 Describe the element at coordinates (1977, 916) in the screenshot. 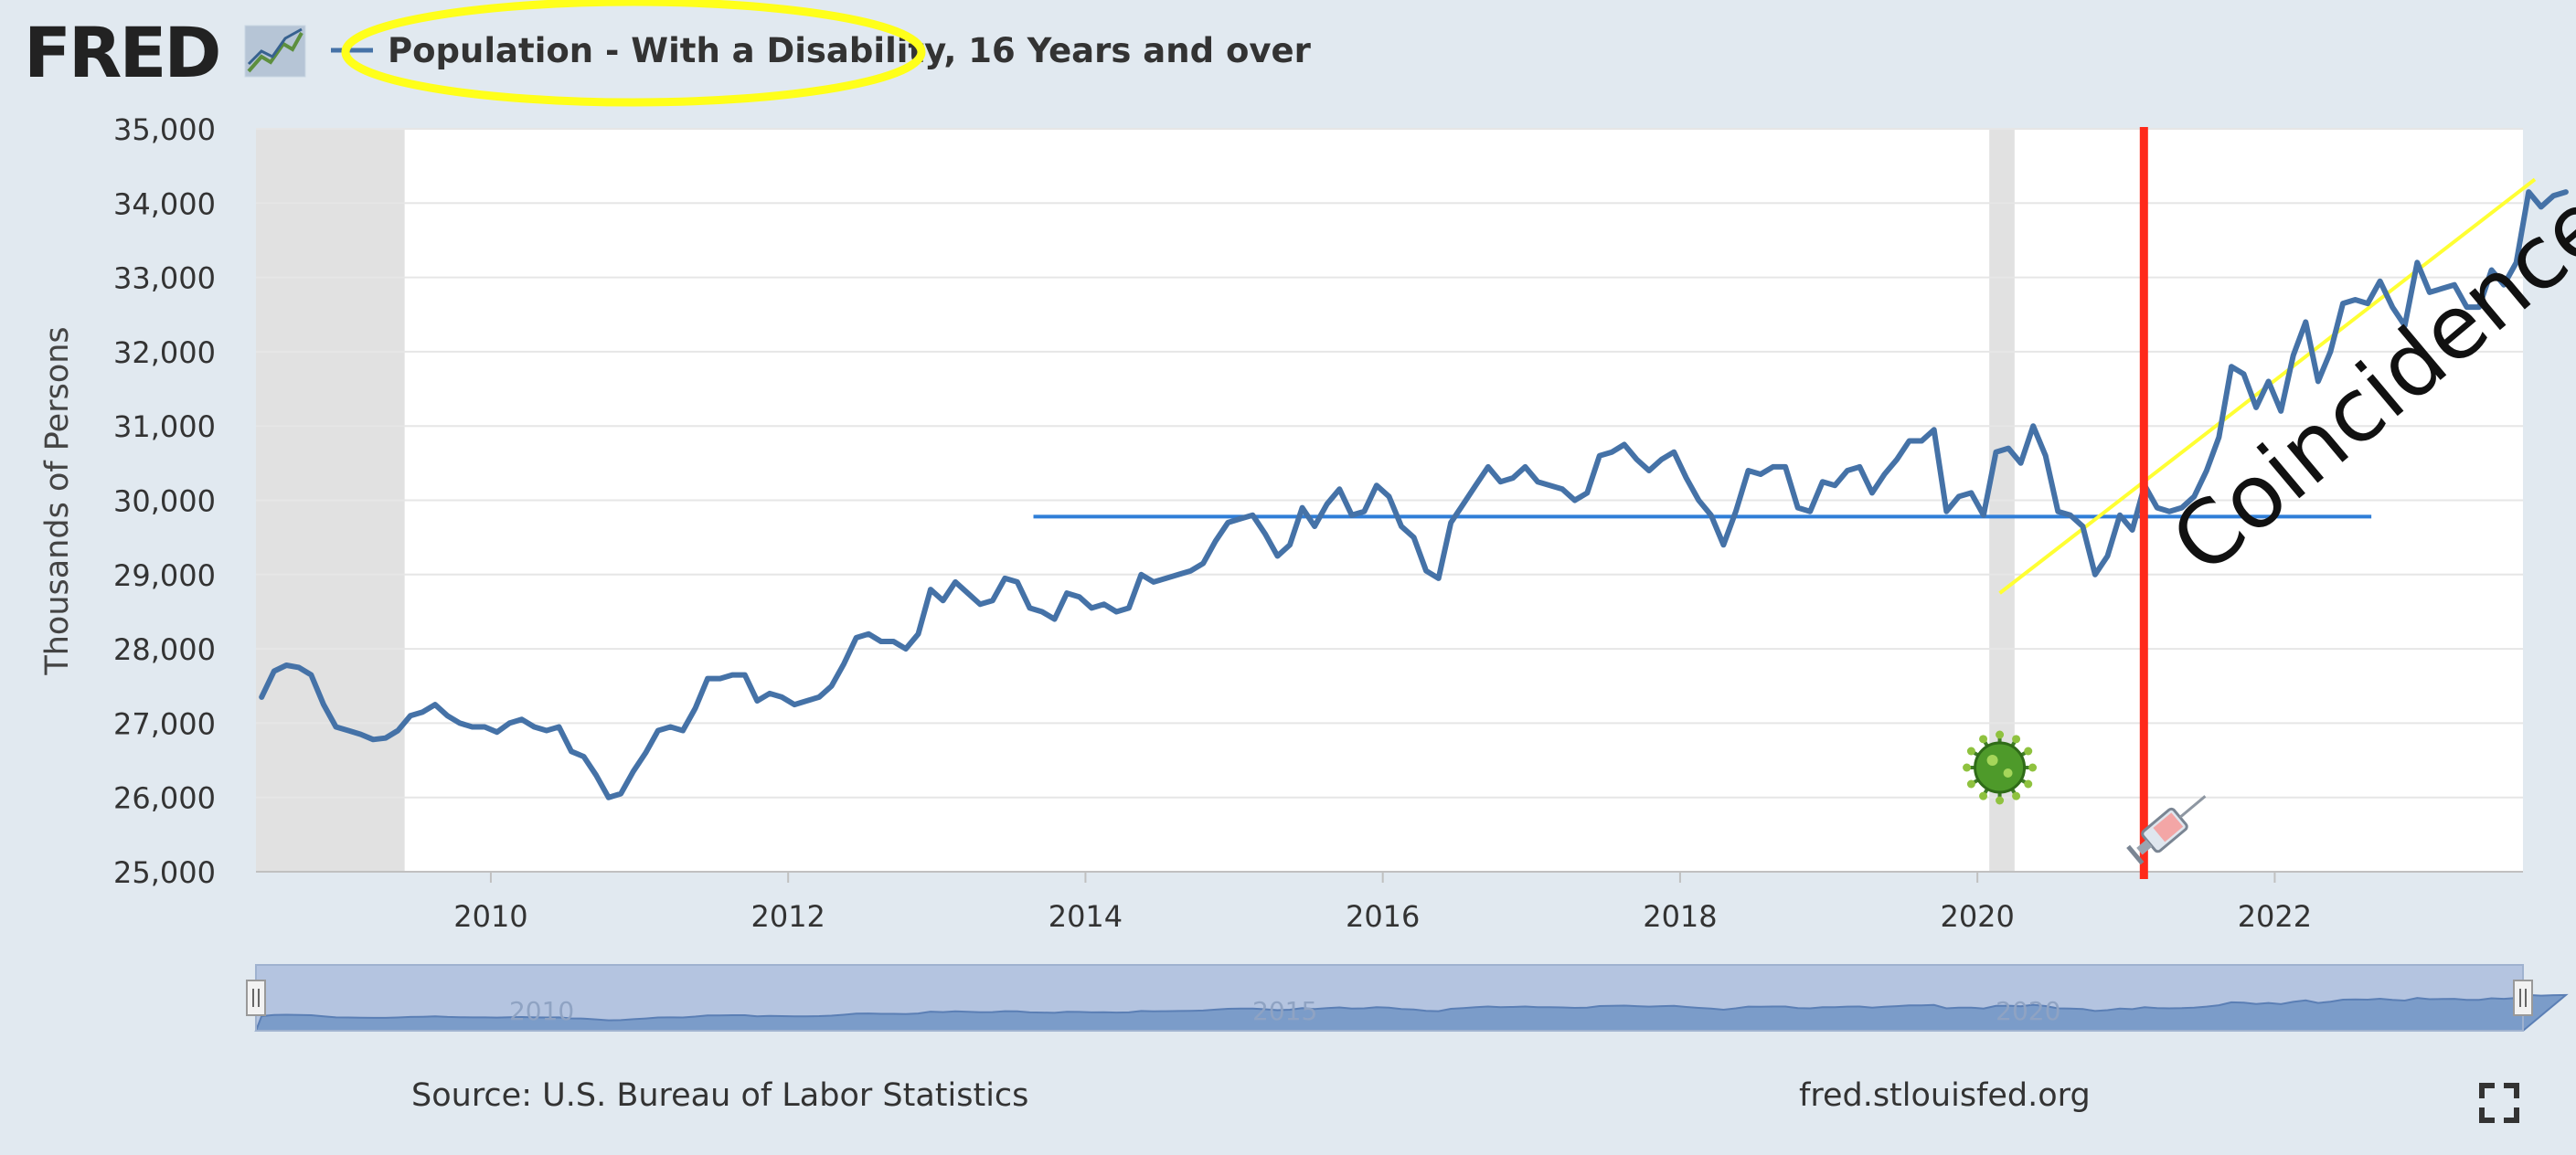

I see `x-tick-label: 2020` at that location.